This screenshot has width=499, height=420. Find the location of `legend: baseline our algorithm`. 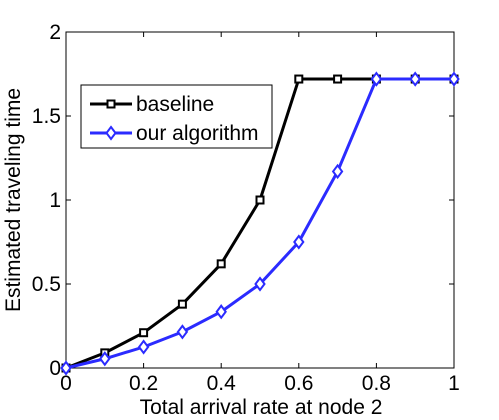

legend: baseline our algorithm is located at coordinates (176, 116).